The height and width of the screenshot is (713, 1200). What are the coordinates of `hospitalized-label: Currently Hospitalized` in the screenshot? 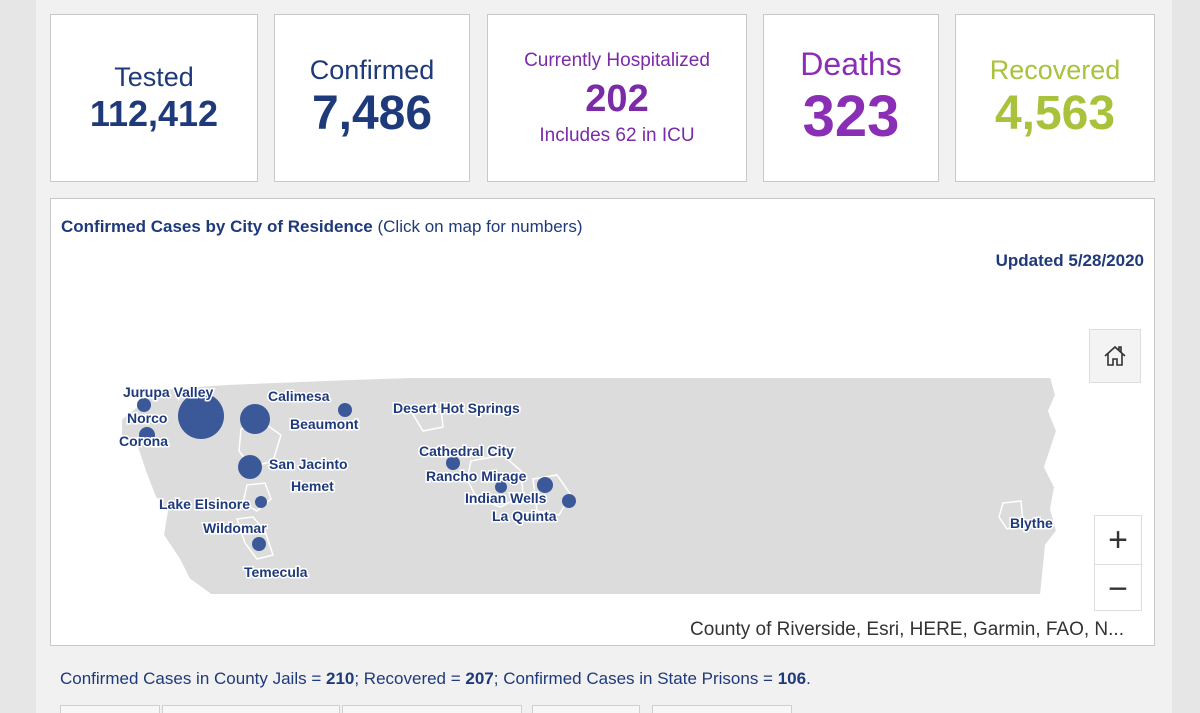 It's located at (617, 60).